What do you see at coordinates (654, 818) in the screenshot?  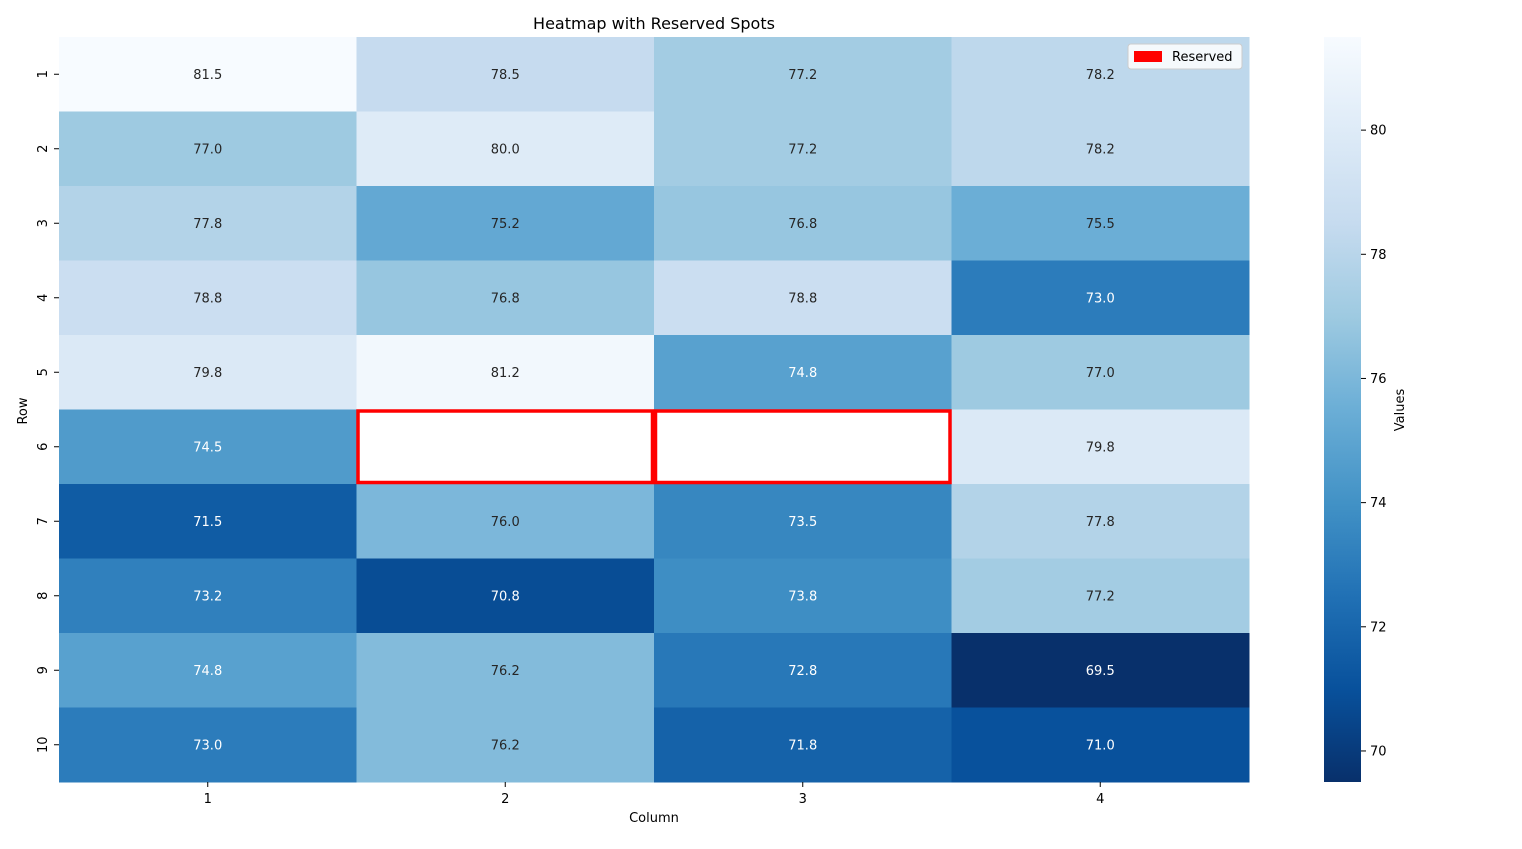 I see `x-axis-label: Column` at bounding box center [654, 818].